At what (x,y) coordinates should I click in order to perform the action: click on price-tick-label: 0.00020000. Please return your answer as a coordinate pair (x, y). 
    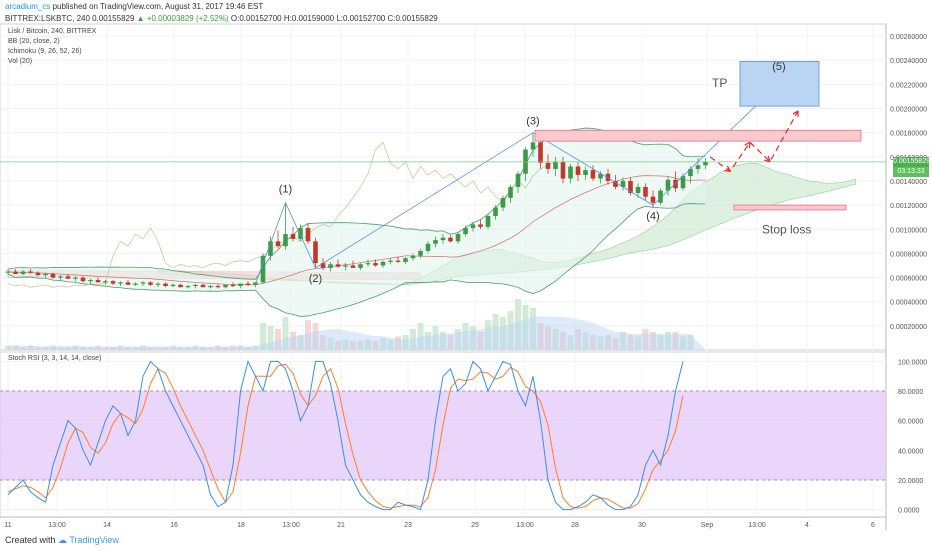
    Looking at the image, I should click on (908, 327).